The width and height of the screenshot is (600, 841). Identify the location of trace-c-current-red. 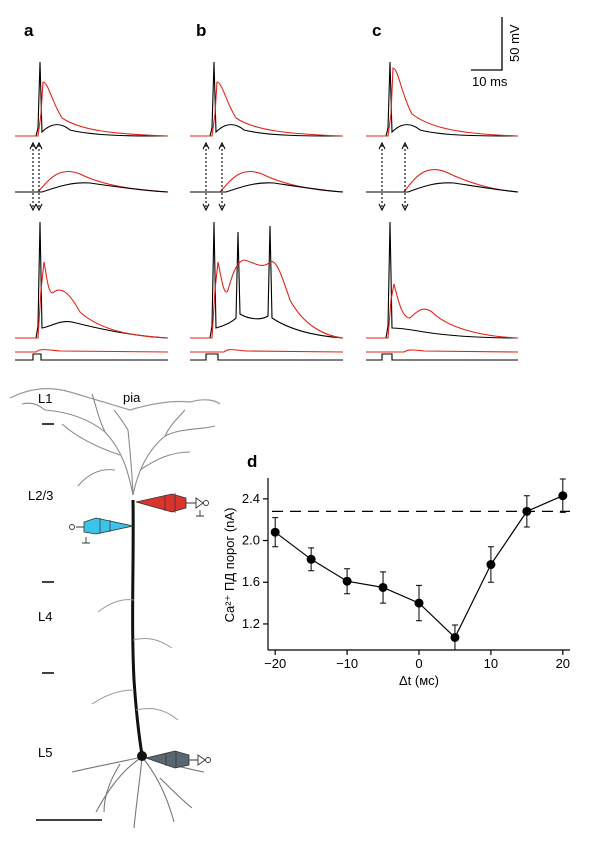
(442, 351).